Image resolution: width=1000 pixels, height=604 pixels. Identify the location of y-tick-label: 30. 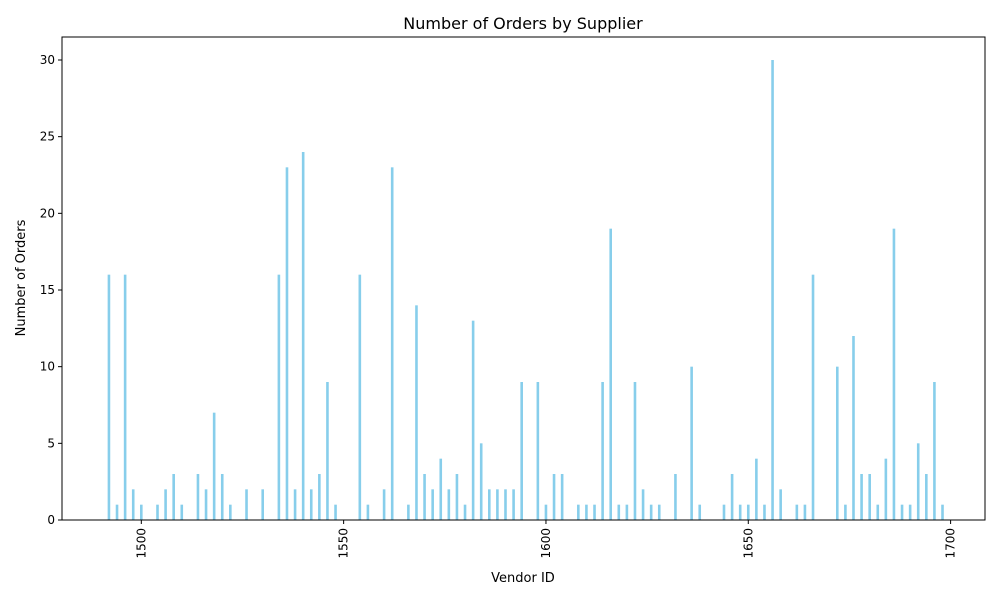
(47, 60).